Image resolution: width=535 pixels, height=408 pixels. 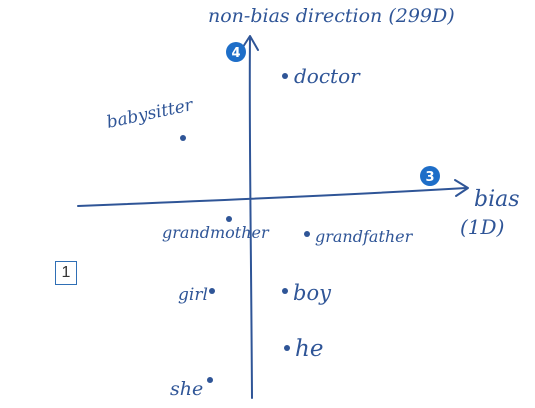 I want to click on y-axis-badge, so click(x=236, y=52).